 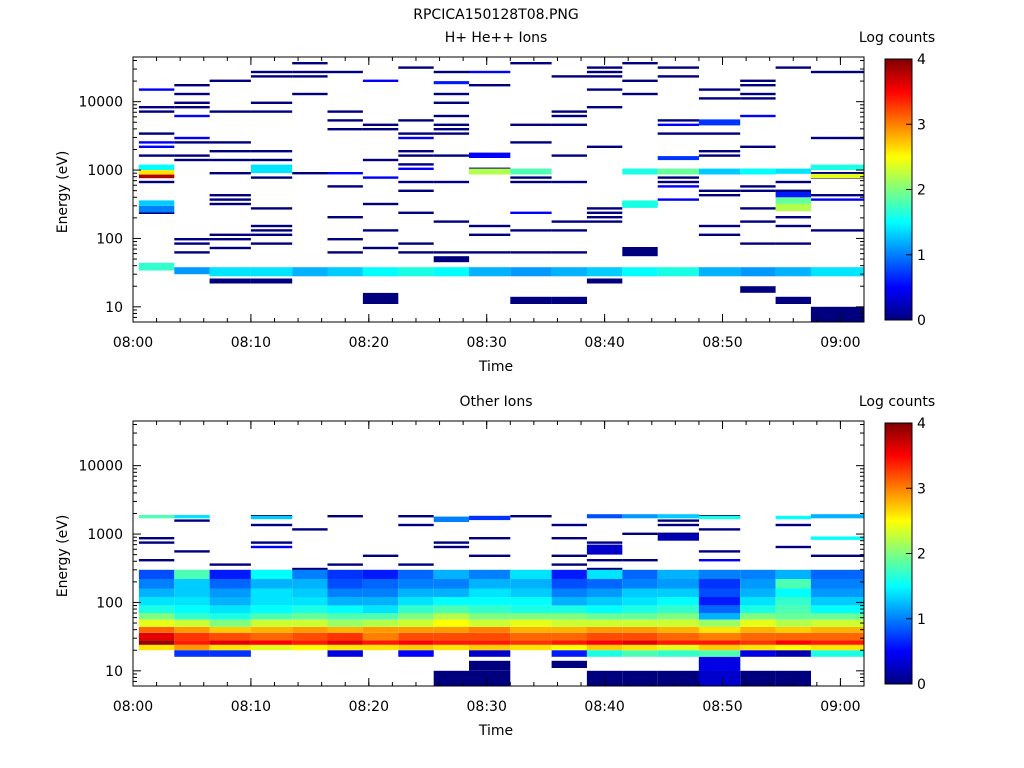 I want to click on colorbar, so click(x=898, y=189).